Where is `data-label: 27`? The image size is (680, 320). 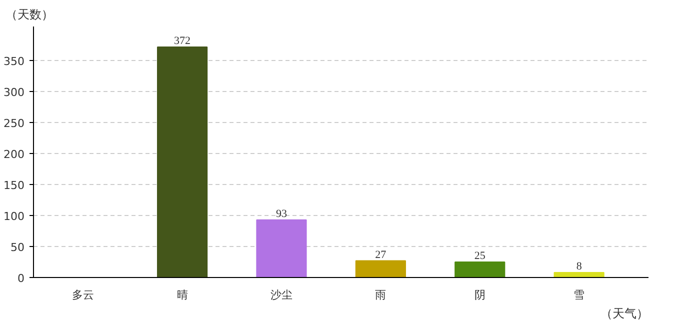
data-label: 27 is located at coordinates (381, 254).